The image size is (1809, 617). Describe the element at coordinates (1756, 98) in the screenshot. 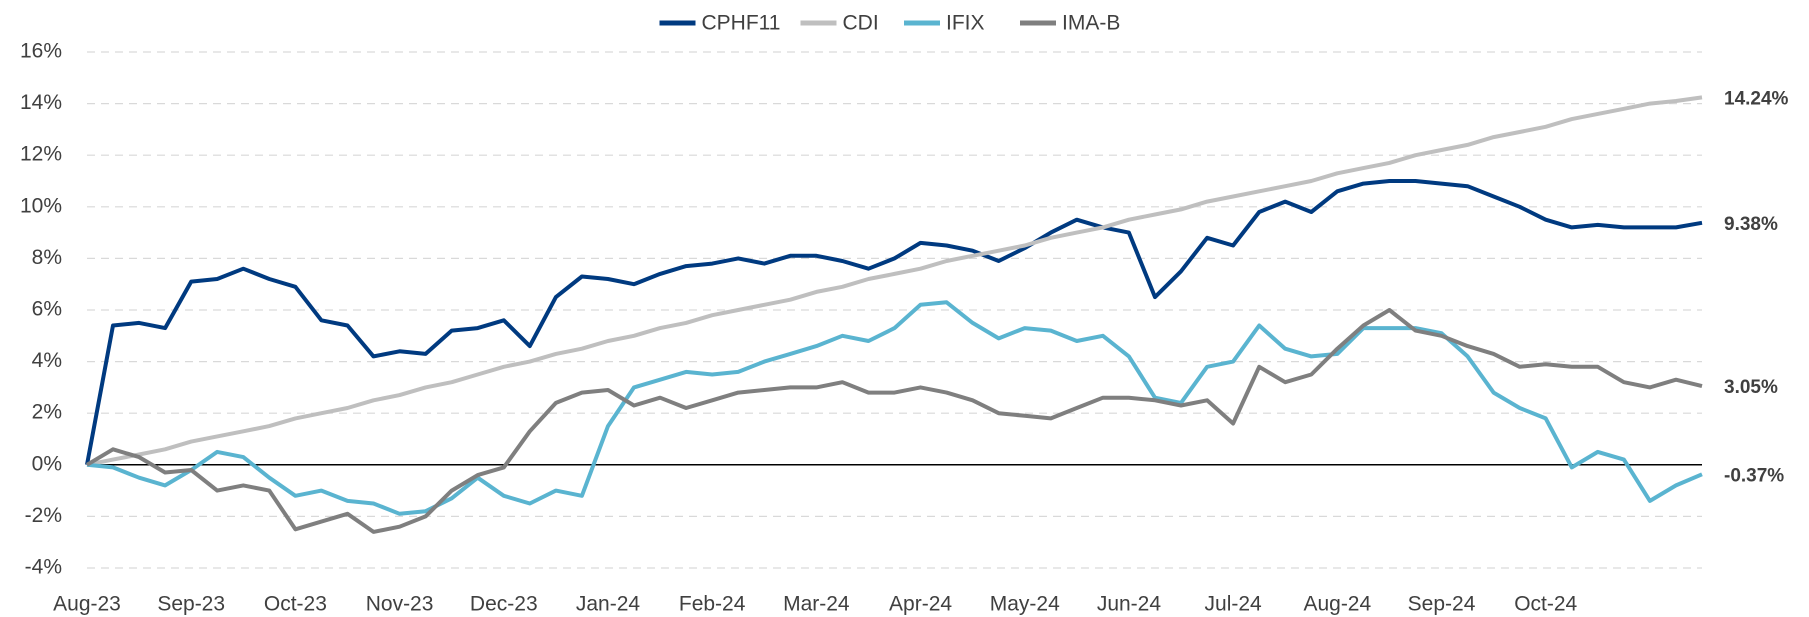

I see `end-label: 14.24%` at that location.